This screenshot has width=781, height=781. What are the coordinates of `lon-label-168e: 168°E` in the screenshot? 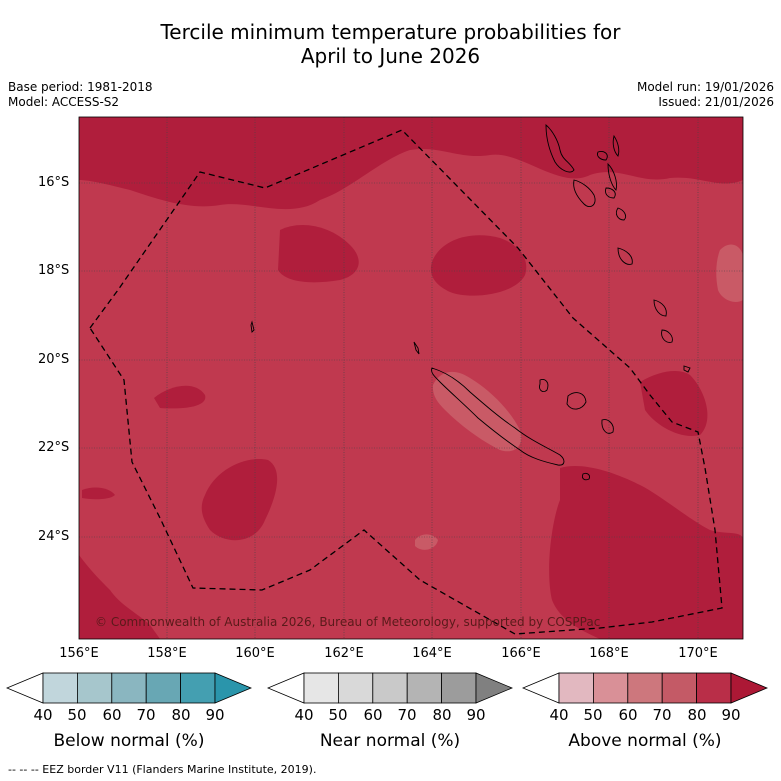 It's located at (609, 653).